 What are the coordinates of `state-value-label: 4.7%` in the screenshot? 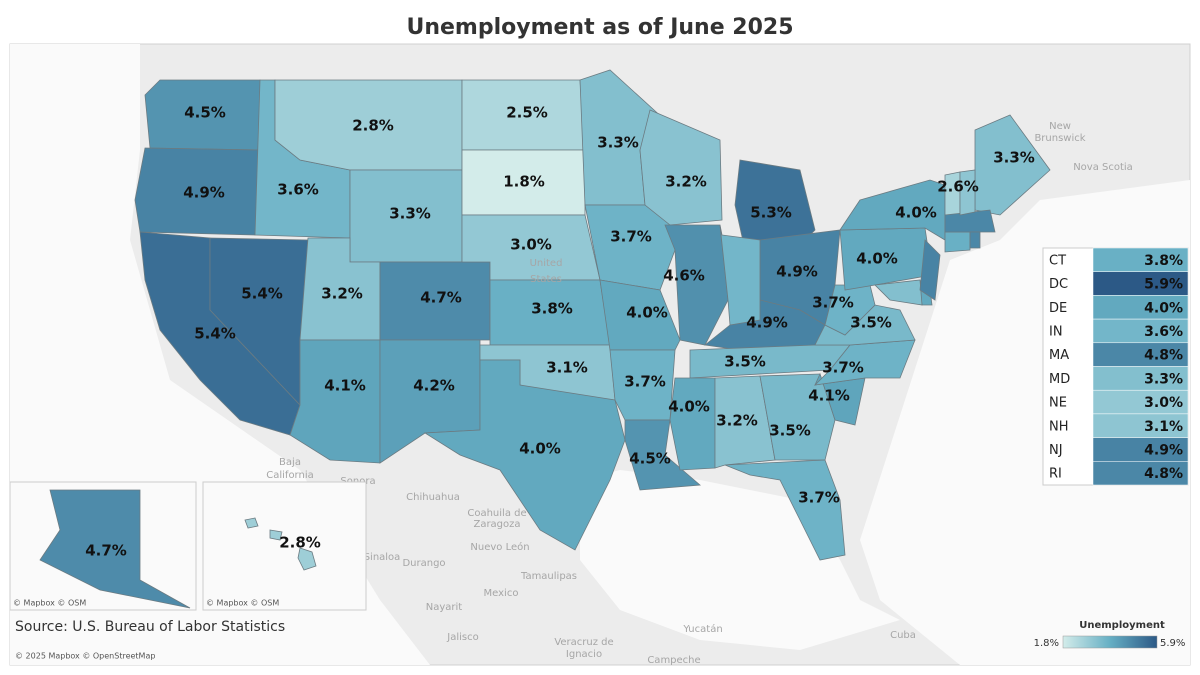 It's located at (441, 298).